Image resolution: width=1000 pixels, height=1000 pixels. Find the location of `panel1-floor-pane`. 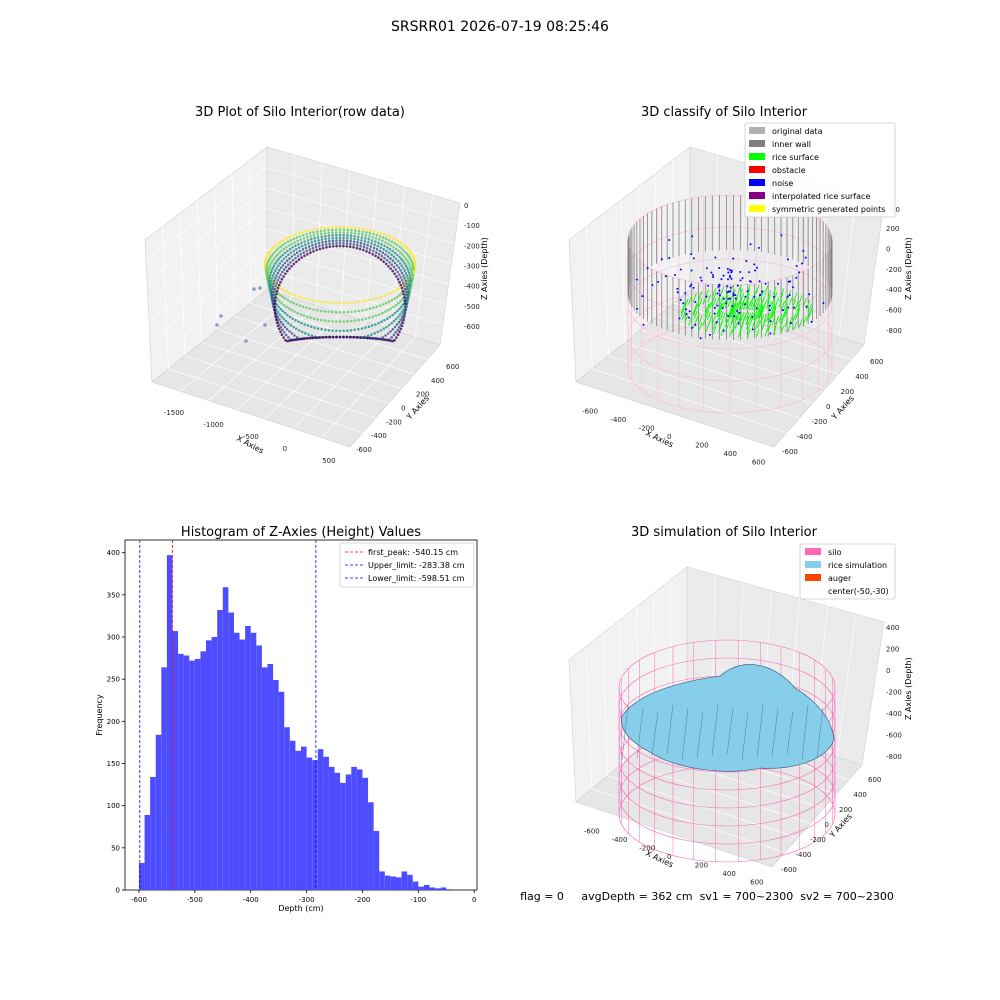

panel1-floor-pane is located at coordinates (296, 368).